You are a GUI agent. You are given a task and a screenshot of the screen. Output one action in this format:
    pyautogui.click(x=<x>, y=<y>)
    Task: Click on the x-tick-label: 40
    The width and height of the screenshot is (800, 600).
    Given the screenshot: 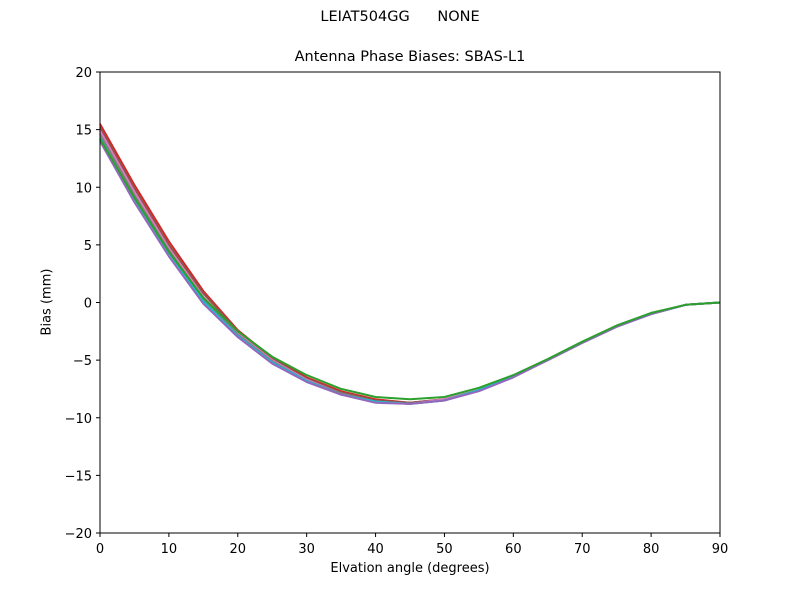 What is the action you would take?
    pyautogui.click(x=375, y=549)
    